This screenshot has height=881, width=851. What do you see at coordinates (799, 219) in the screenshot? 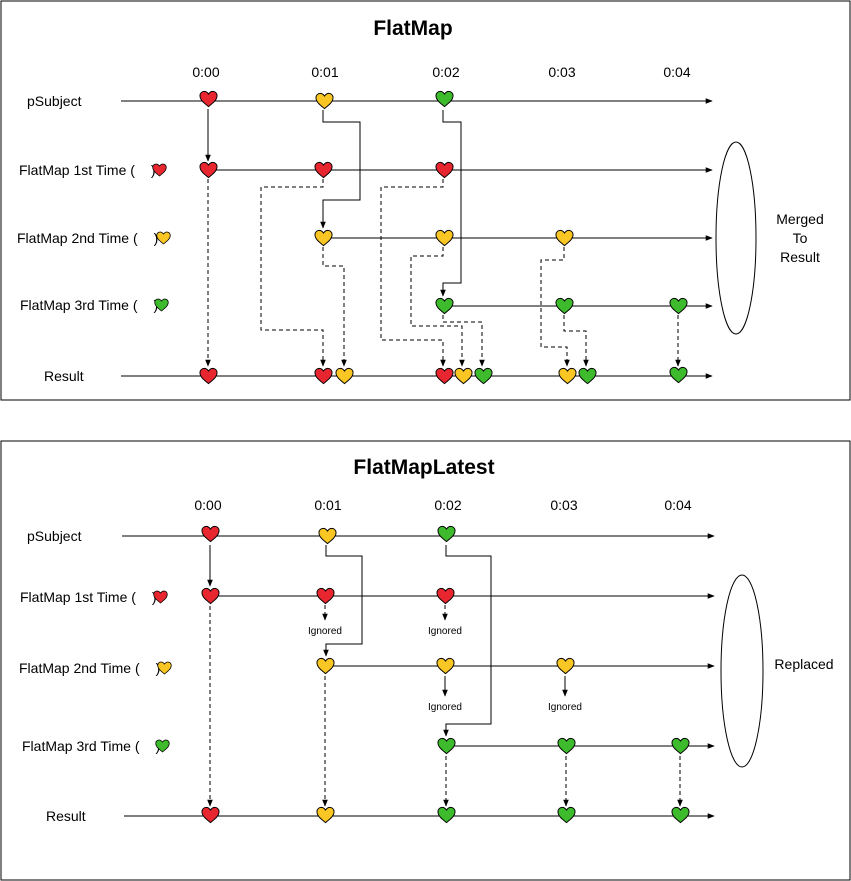
I see `side-label-line: Merged` at bounding box center [799, 219].